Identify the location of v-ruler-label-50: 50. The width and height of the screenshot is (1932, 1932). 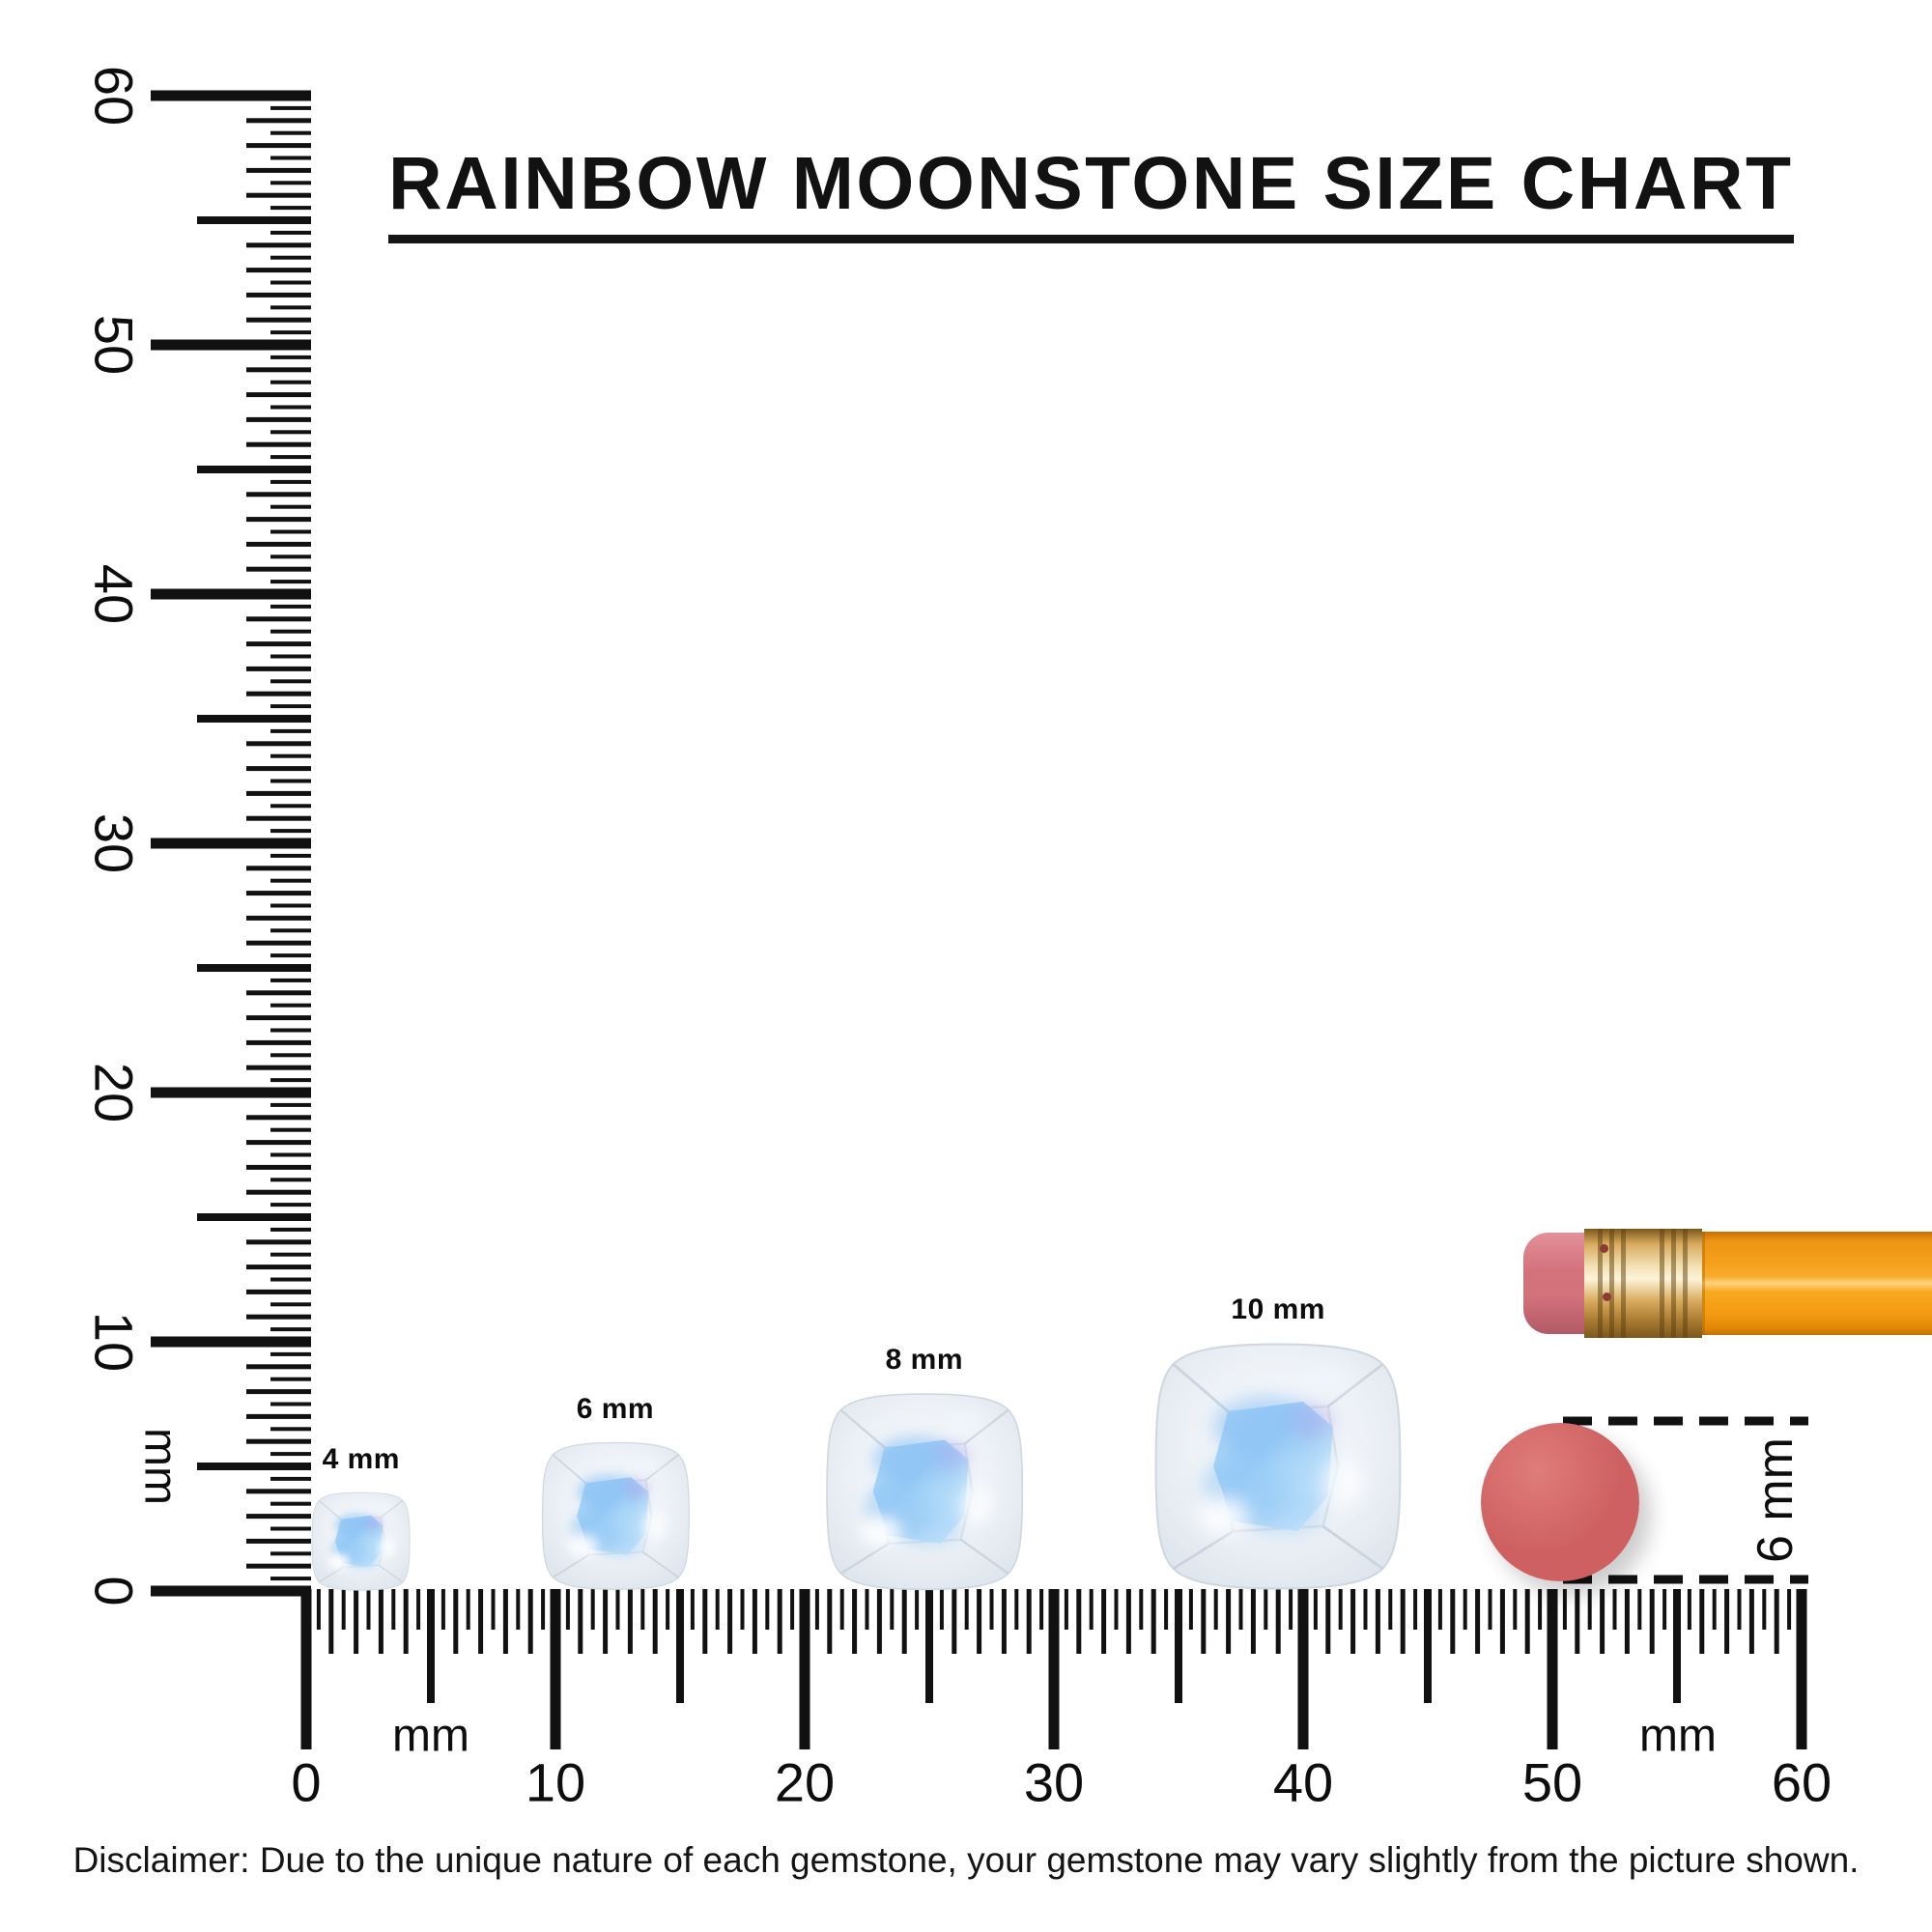
(114, 345).